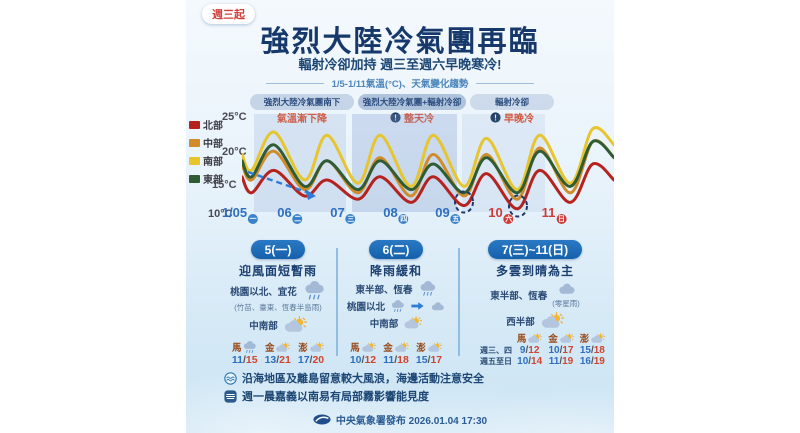 The width and height of the screenshot is (800, 433). I want to click on island-kinmen: 金 13/21, so click(278, 353).